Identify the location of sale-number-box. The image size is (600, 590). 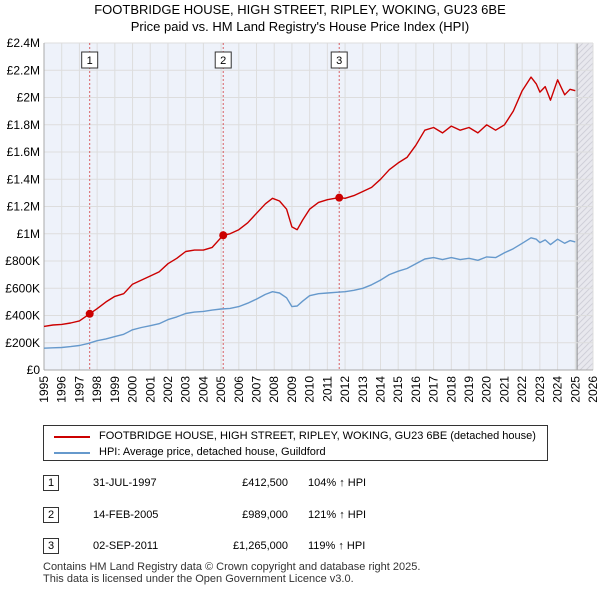
(223, 60).